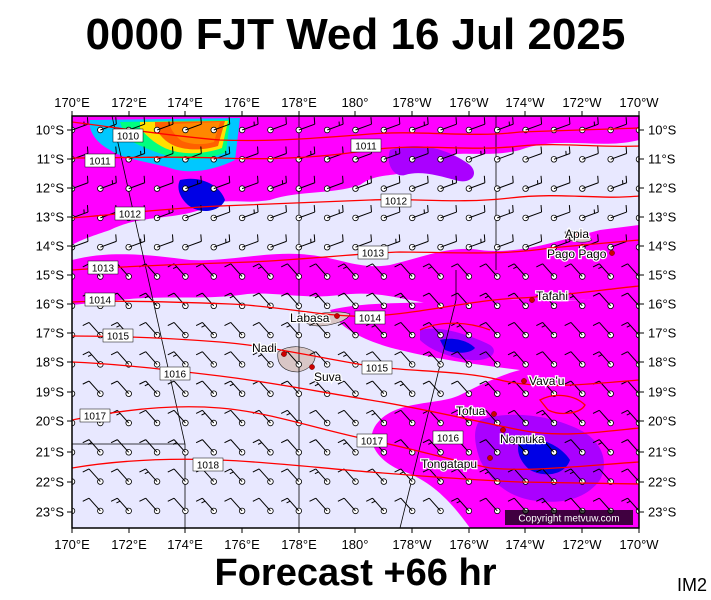 The height and width of the screenshot is (600, 711). What do you see at coordinates (448, 437) in the screenshot?
I see `isobar-label: 1016` at bounding box center [448, 437].